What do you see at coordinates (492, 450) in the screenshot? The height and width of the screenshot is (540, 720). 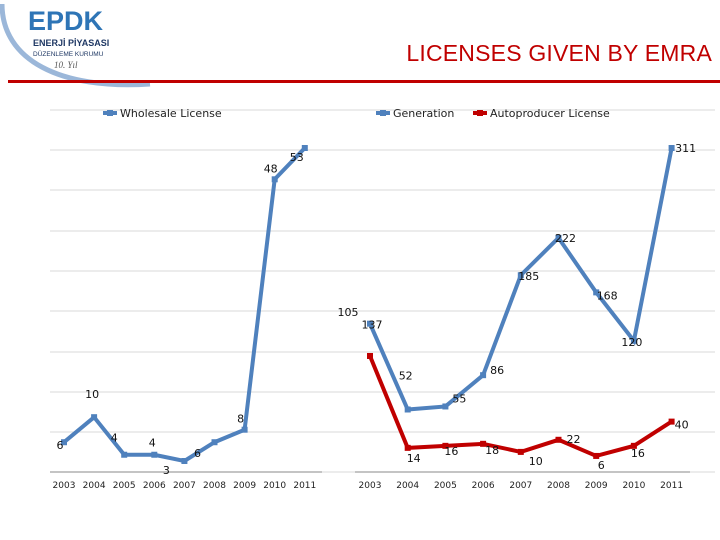 I see `data-label: 18` at bounding box center [492, 450].